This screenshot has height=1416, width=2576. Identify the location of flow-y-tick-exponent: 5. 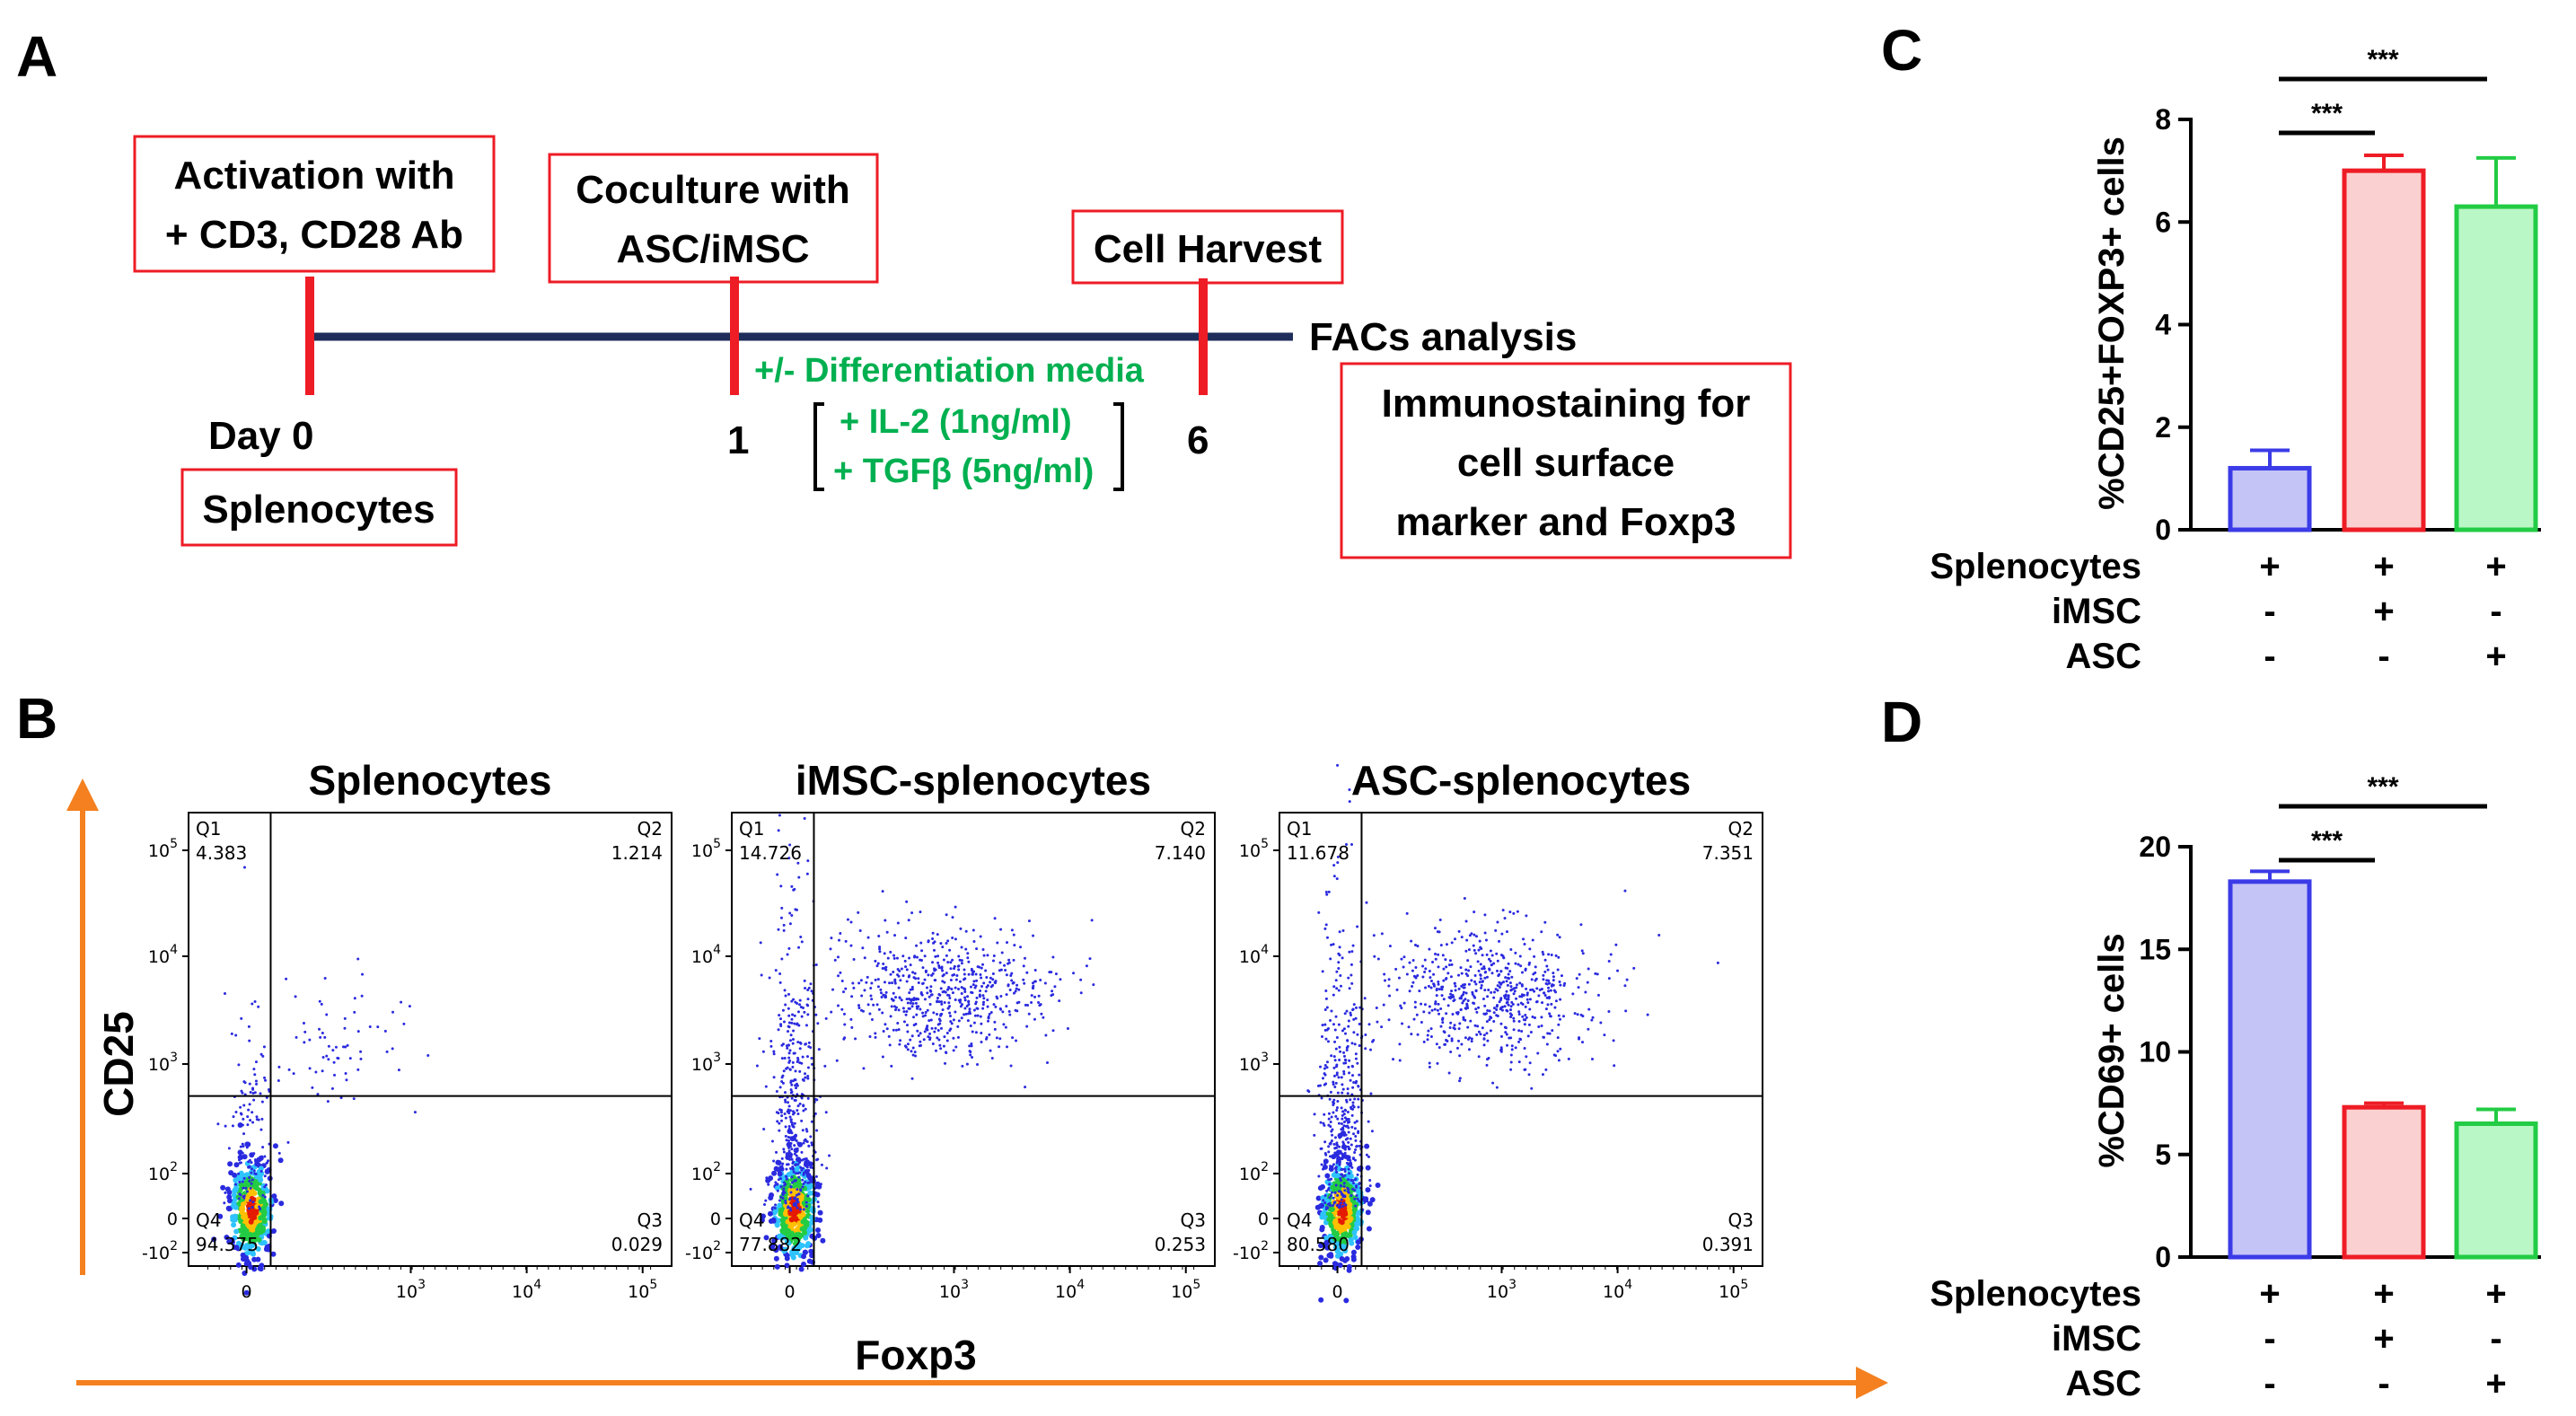
(1265, 844).